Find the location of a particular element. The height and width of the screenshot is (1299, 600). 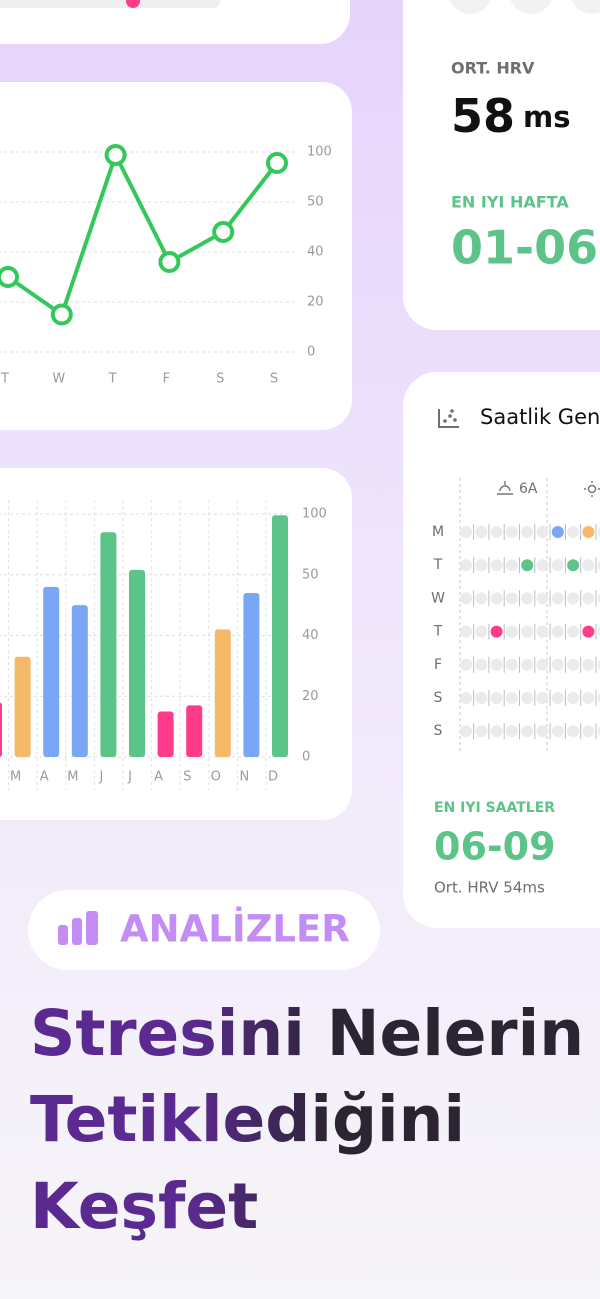

label: ORT. HRV is located at coordinates (493, 68).